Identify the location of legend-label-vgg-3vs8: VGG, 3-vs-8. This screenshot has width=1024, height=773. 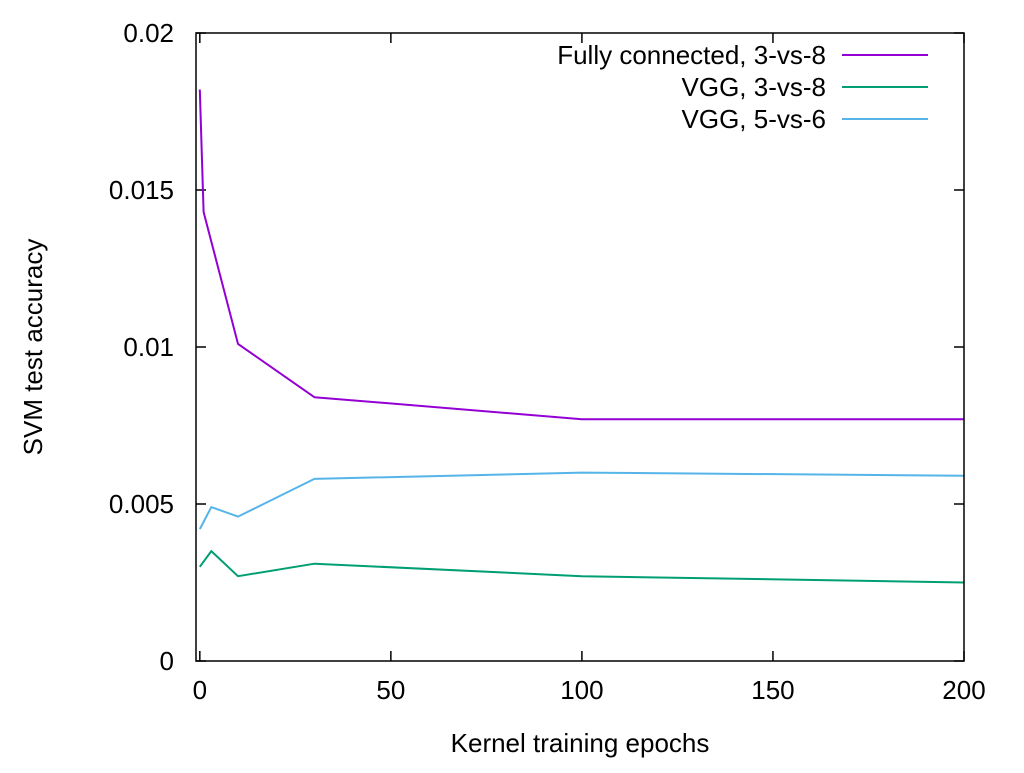
(754, 87).